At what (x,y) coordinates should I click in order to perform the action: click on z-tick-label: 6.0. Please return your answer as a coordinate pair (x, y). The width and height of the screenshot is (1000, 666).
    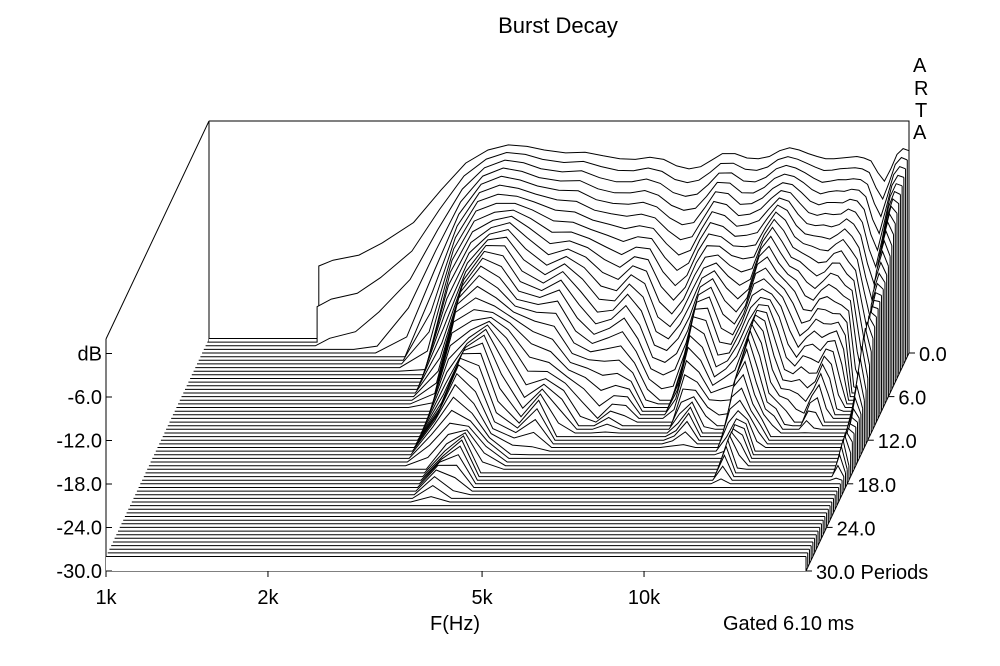
    Looking at the image, I should click on (912, 399).